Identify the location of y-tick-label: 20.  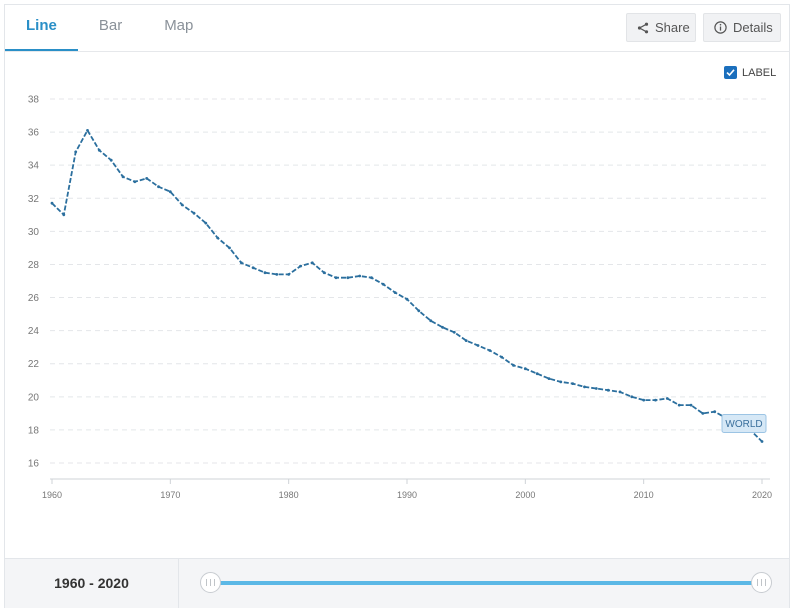
(34, 397).